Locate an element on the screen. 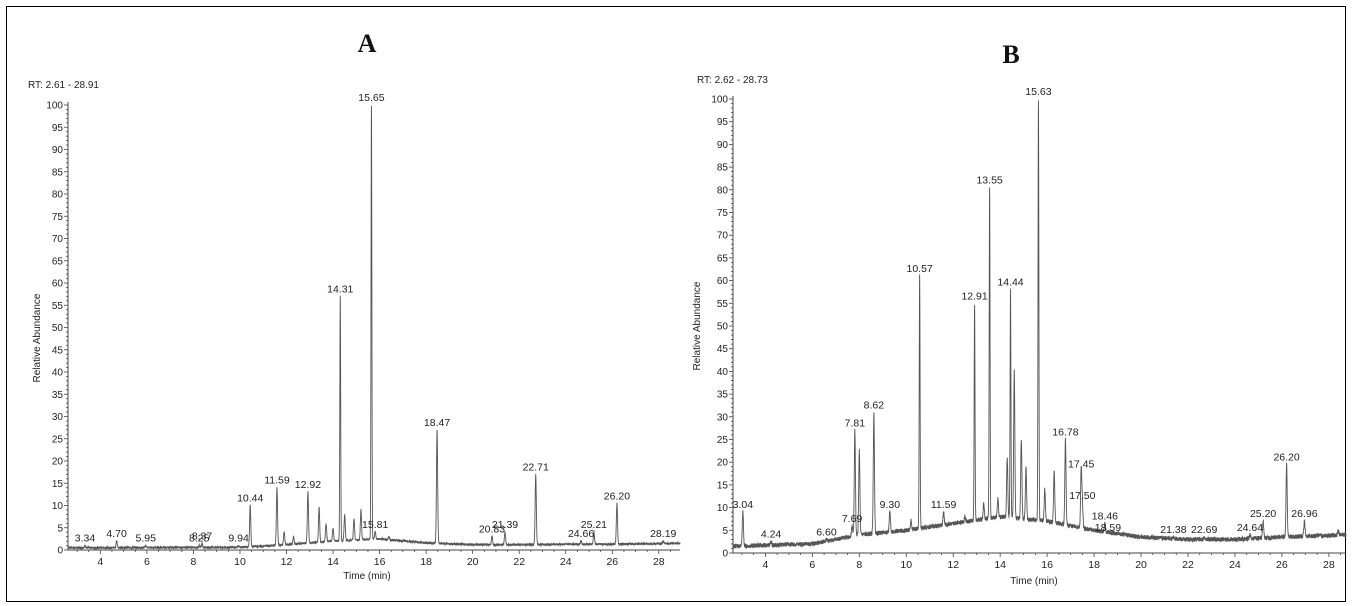  peak-label: 18.47 is located at coordinates (437, 423).